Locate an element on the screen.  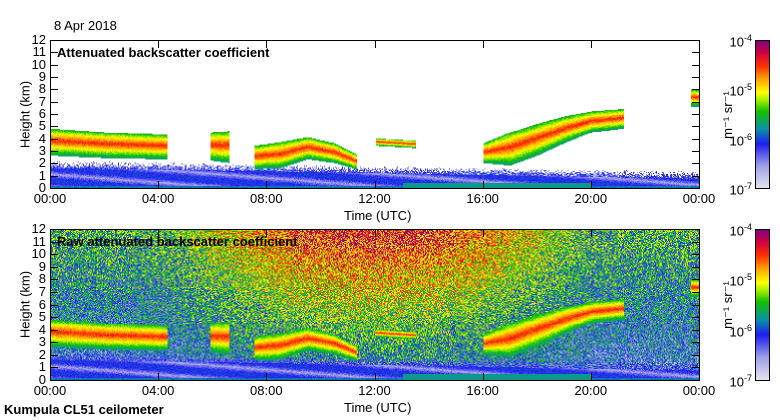
y-tick-label: 7 is located at coordinates (42, 291).